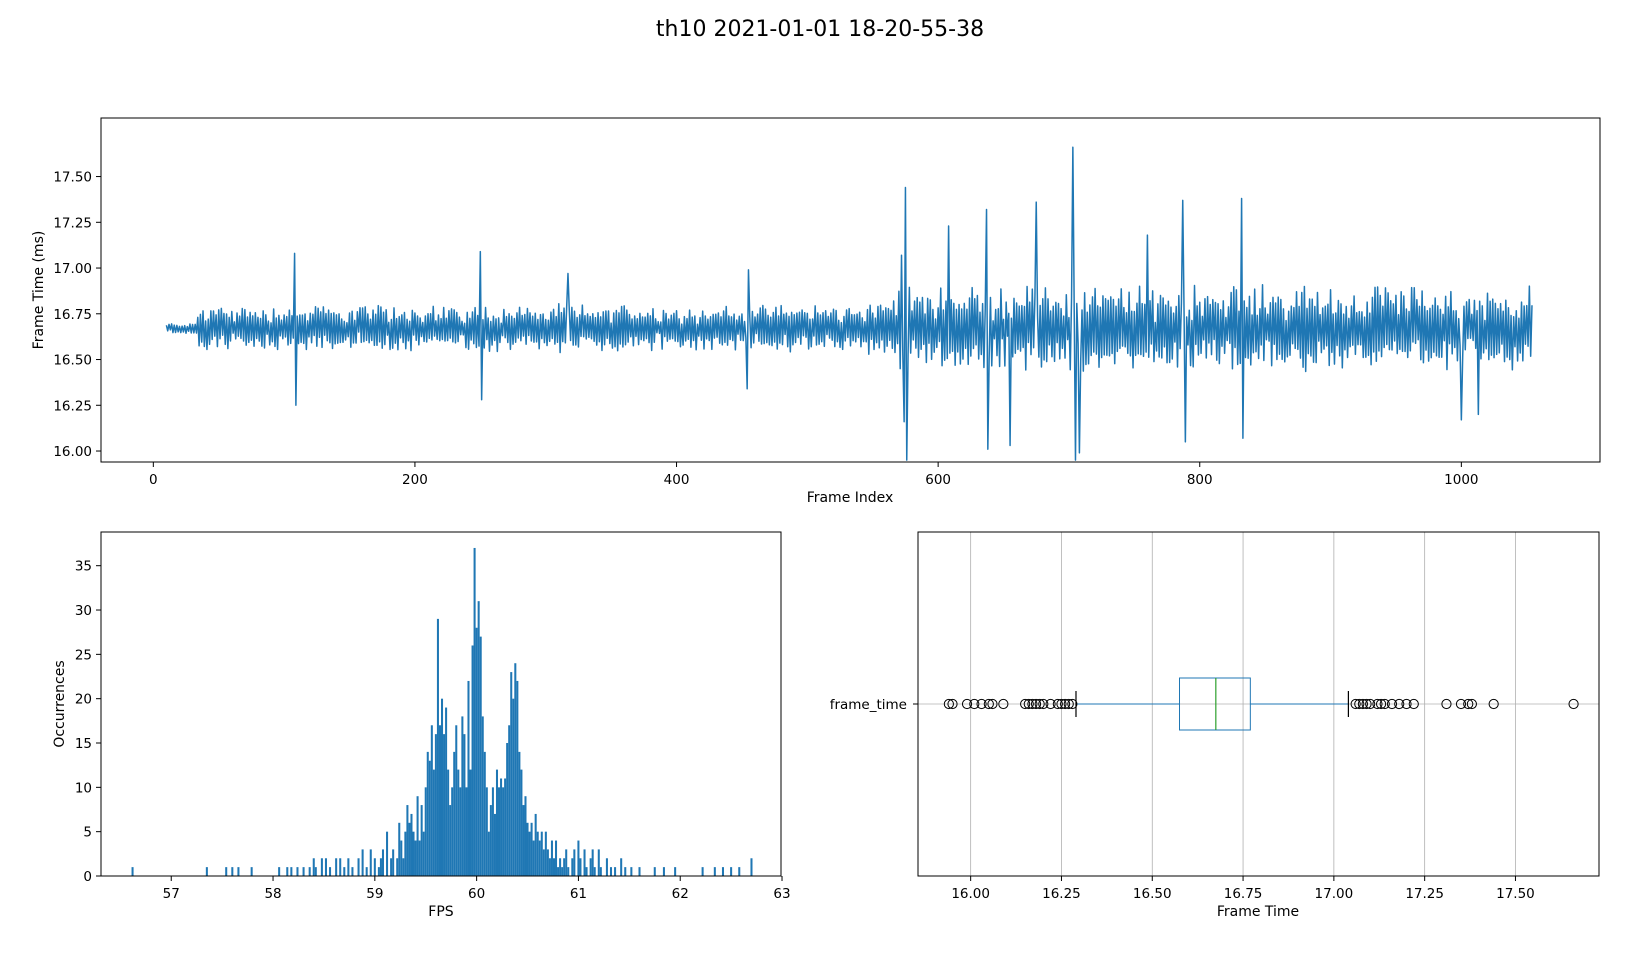  I want to click on boxplot-xtick-label: 16.50, so click(1152, 894).